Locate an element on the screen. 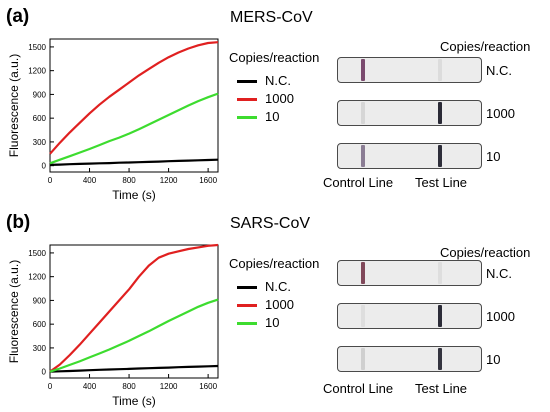 This screenshot has width=550, height=412. virus-title: MERS-CoV is located at coordinates (271, 17).